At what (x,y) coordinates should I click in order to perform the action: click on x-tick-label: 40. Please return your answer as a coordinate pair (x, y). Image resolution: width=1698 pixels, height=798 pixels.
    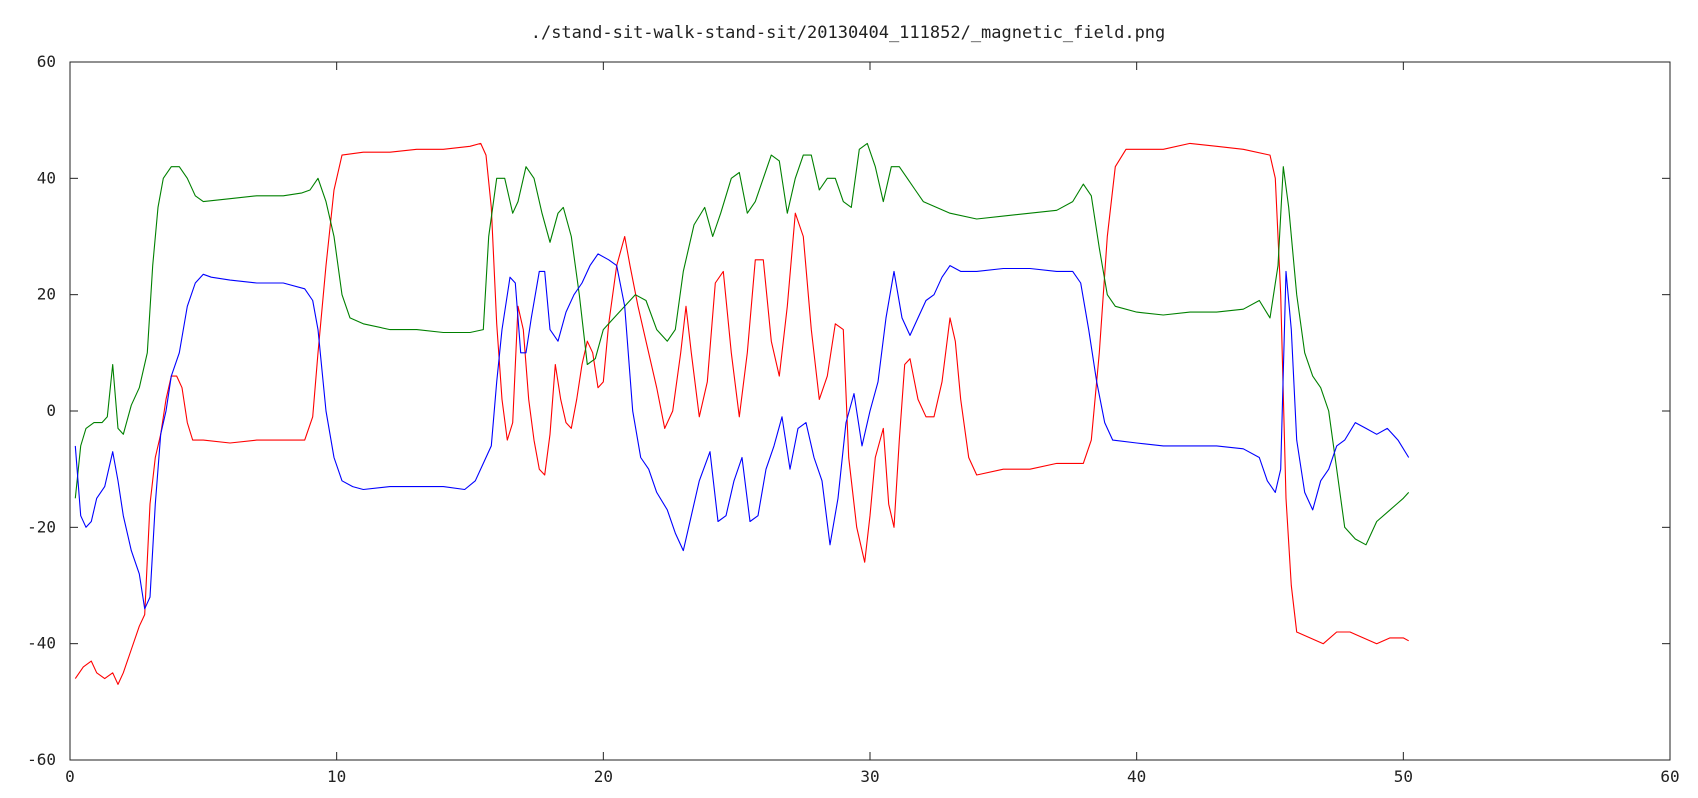
    Looking at the image, I should click on (1136, 776).